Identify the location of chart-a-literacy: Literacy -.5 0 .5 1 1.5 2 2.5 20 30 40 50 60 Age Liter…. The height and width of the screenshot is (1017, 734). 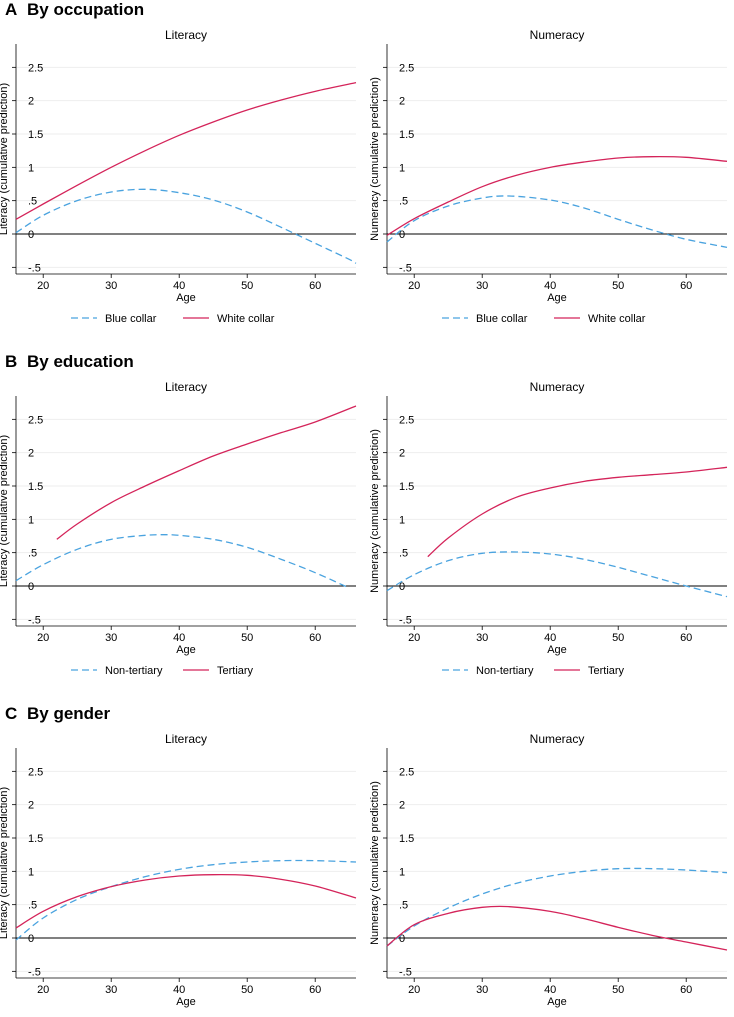
(178, 176).